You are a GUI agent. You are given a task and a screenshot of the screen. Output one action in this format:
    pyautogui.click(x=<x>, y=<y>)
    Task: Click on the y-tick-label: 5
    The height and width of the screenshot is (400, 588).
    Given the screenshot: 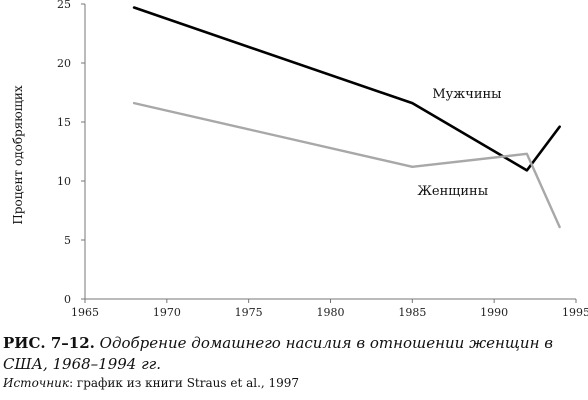 What is the action you would take?
    pyautogui.click(x=67, y=240)
    